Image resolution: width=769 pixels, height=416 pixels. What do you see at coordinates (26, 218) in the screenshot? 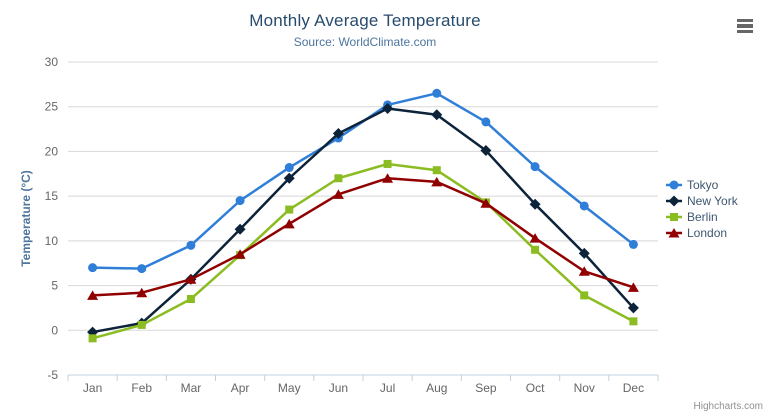
I see `y-axis-title: Temperature (°C)` at bounding box center [26, 218].